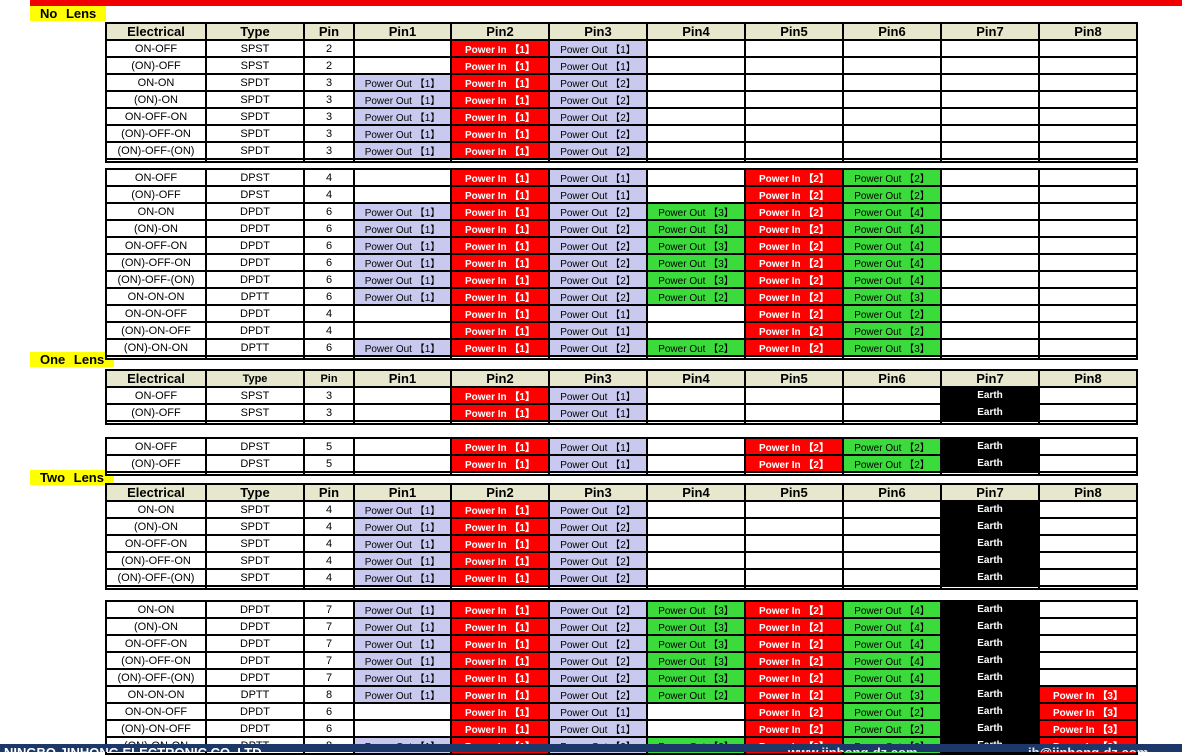 The height and width of the screenshot is (755, 1182). Describe the element at coordinates (156, 82) in the screenshot. I see `electrical-cell: ON-ON` at that location.